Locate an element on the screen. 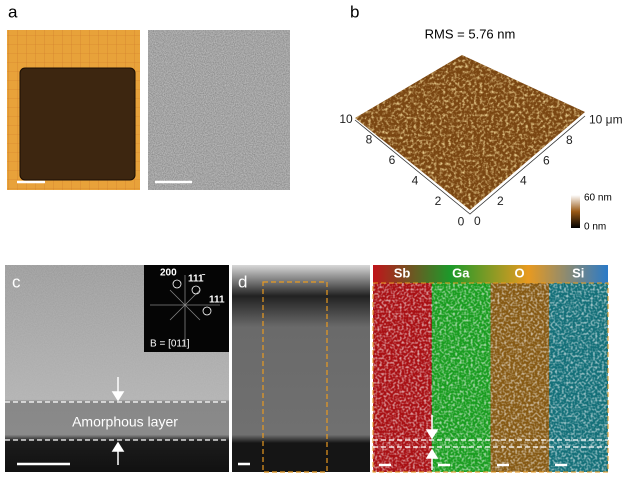 The image size is (624, 478). panel-label: d is located at coordinates (242, 281).